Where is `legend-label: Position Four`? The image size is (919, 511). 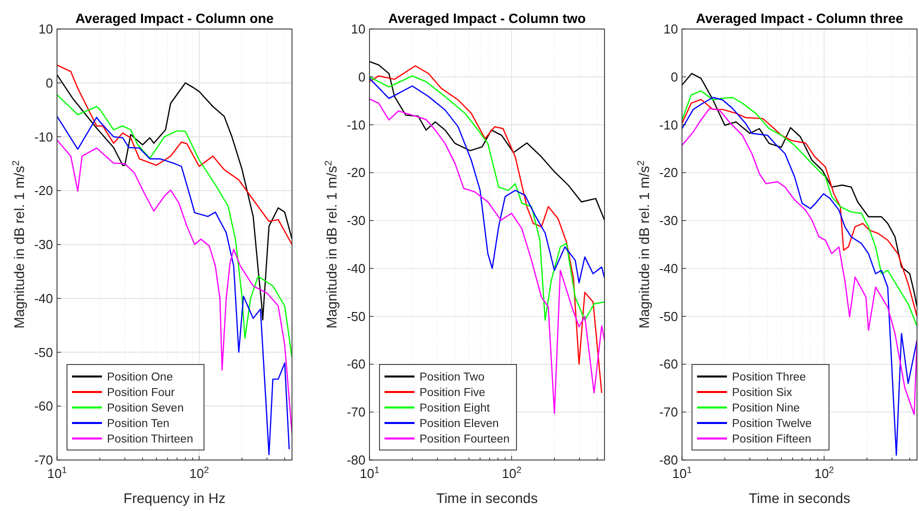
legend-label: Position Four is located at coordinates (141, 393).